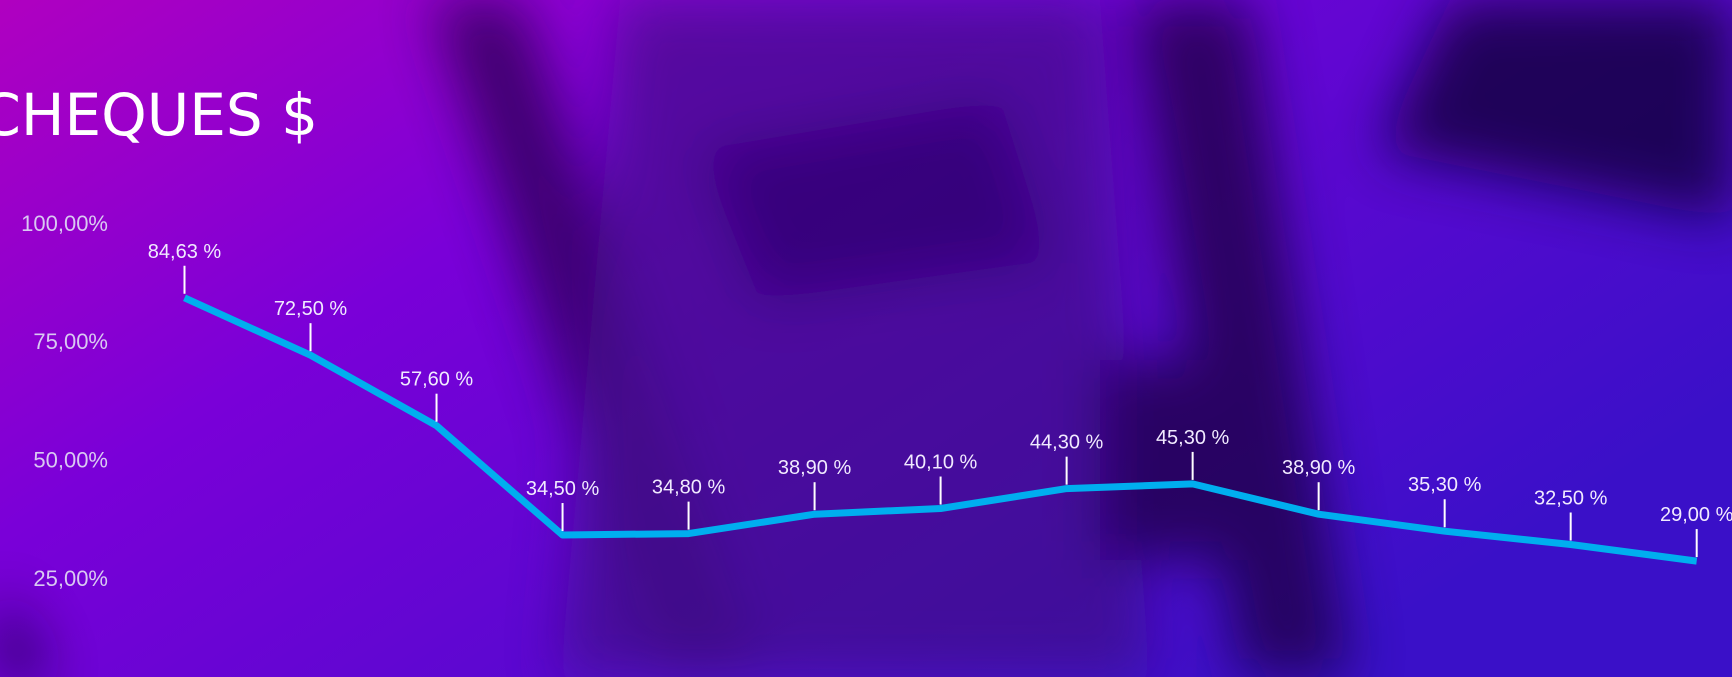  Describe the element at coordinates (563, 489) in the screenshot. I see `data-label: 34,50 %` at that location.